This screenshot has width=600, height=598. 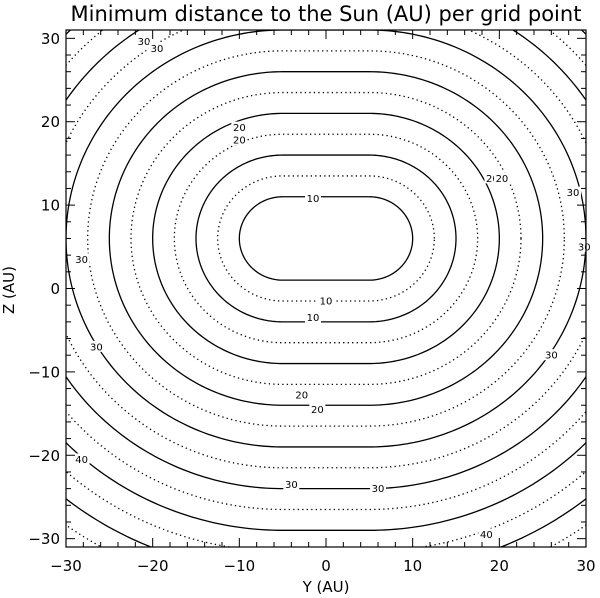 What do you see at coordinates (50, 39) in the screenshot?
I see `y-tick-label: 30` at bounding box center [50, 39].